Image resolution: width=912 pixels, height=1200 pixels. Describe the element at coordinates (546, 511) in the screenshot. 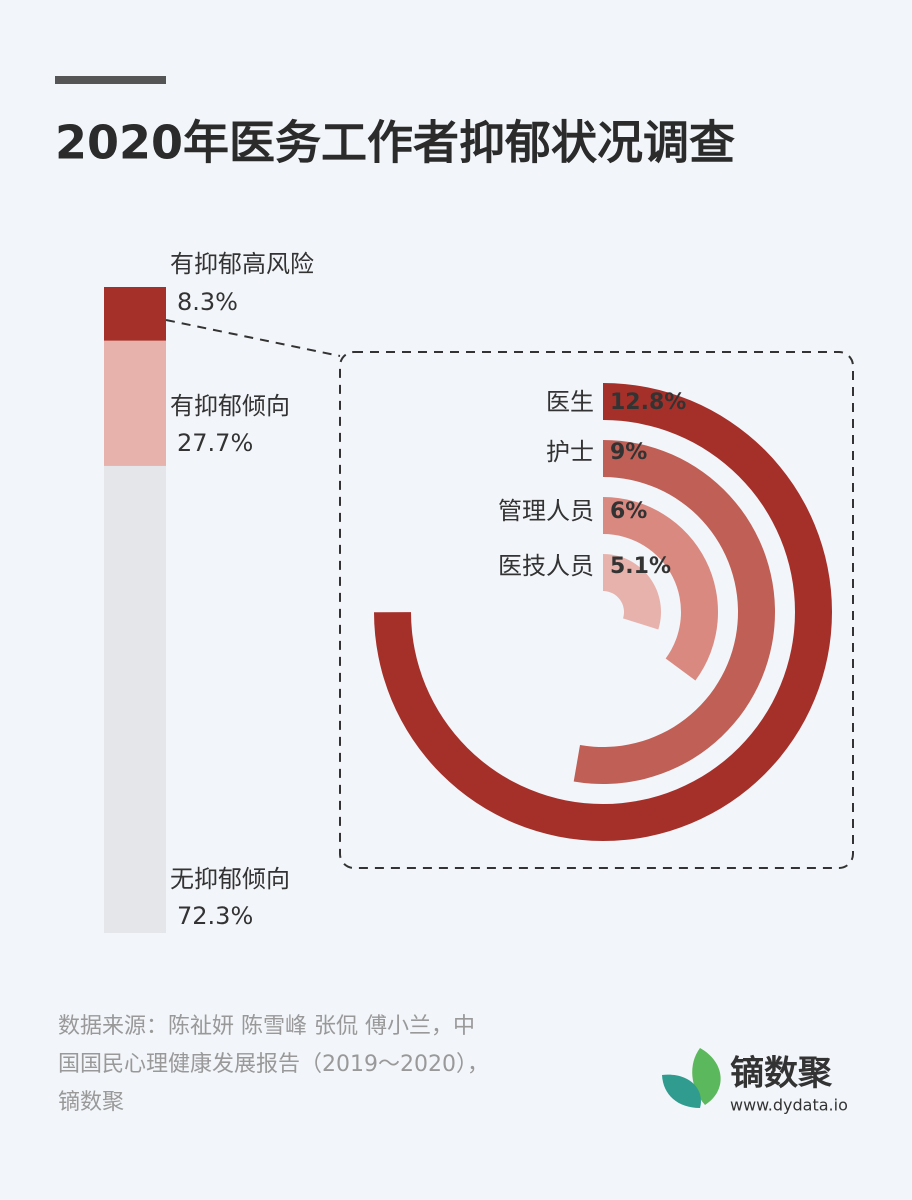

I see `category-label: 管理人员` at that location.